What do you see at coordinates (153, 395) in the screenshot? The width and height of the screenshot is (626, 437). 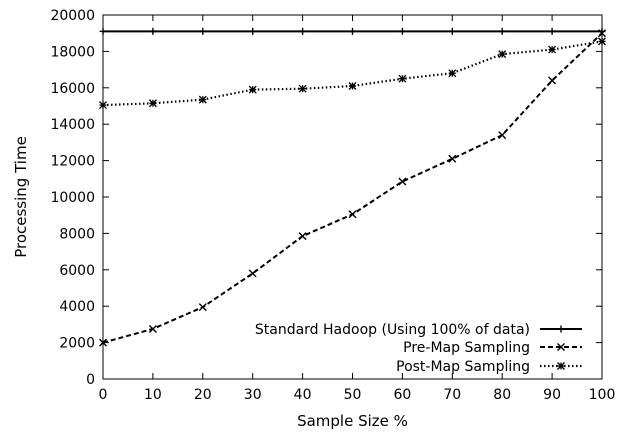 I see `x-tick-label: 10` at bounding box center [153, 395].